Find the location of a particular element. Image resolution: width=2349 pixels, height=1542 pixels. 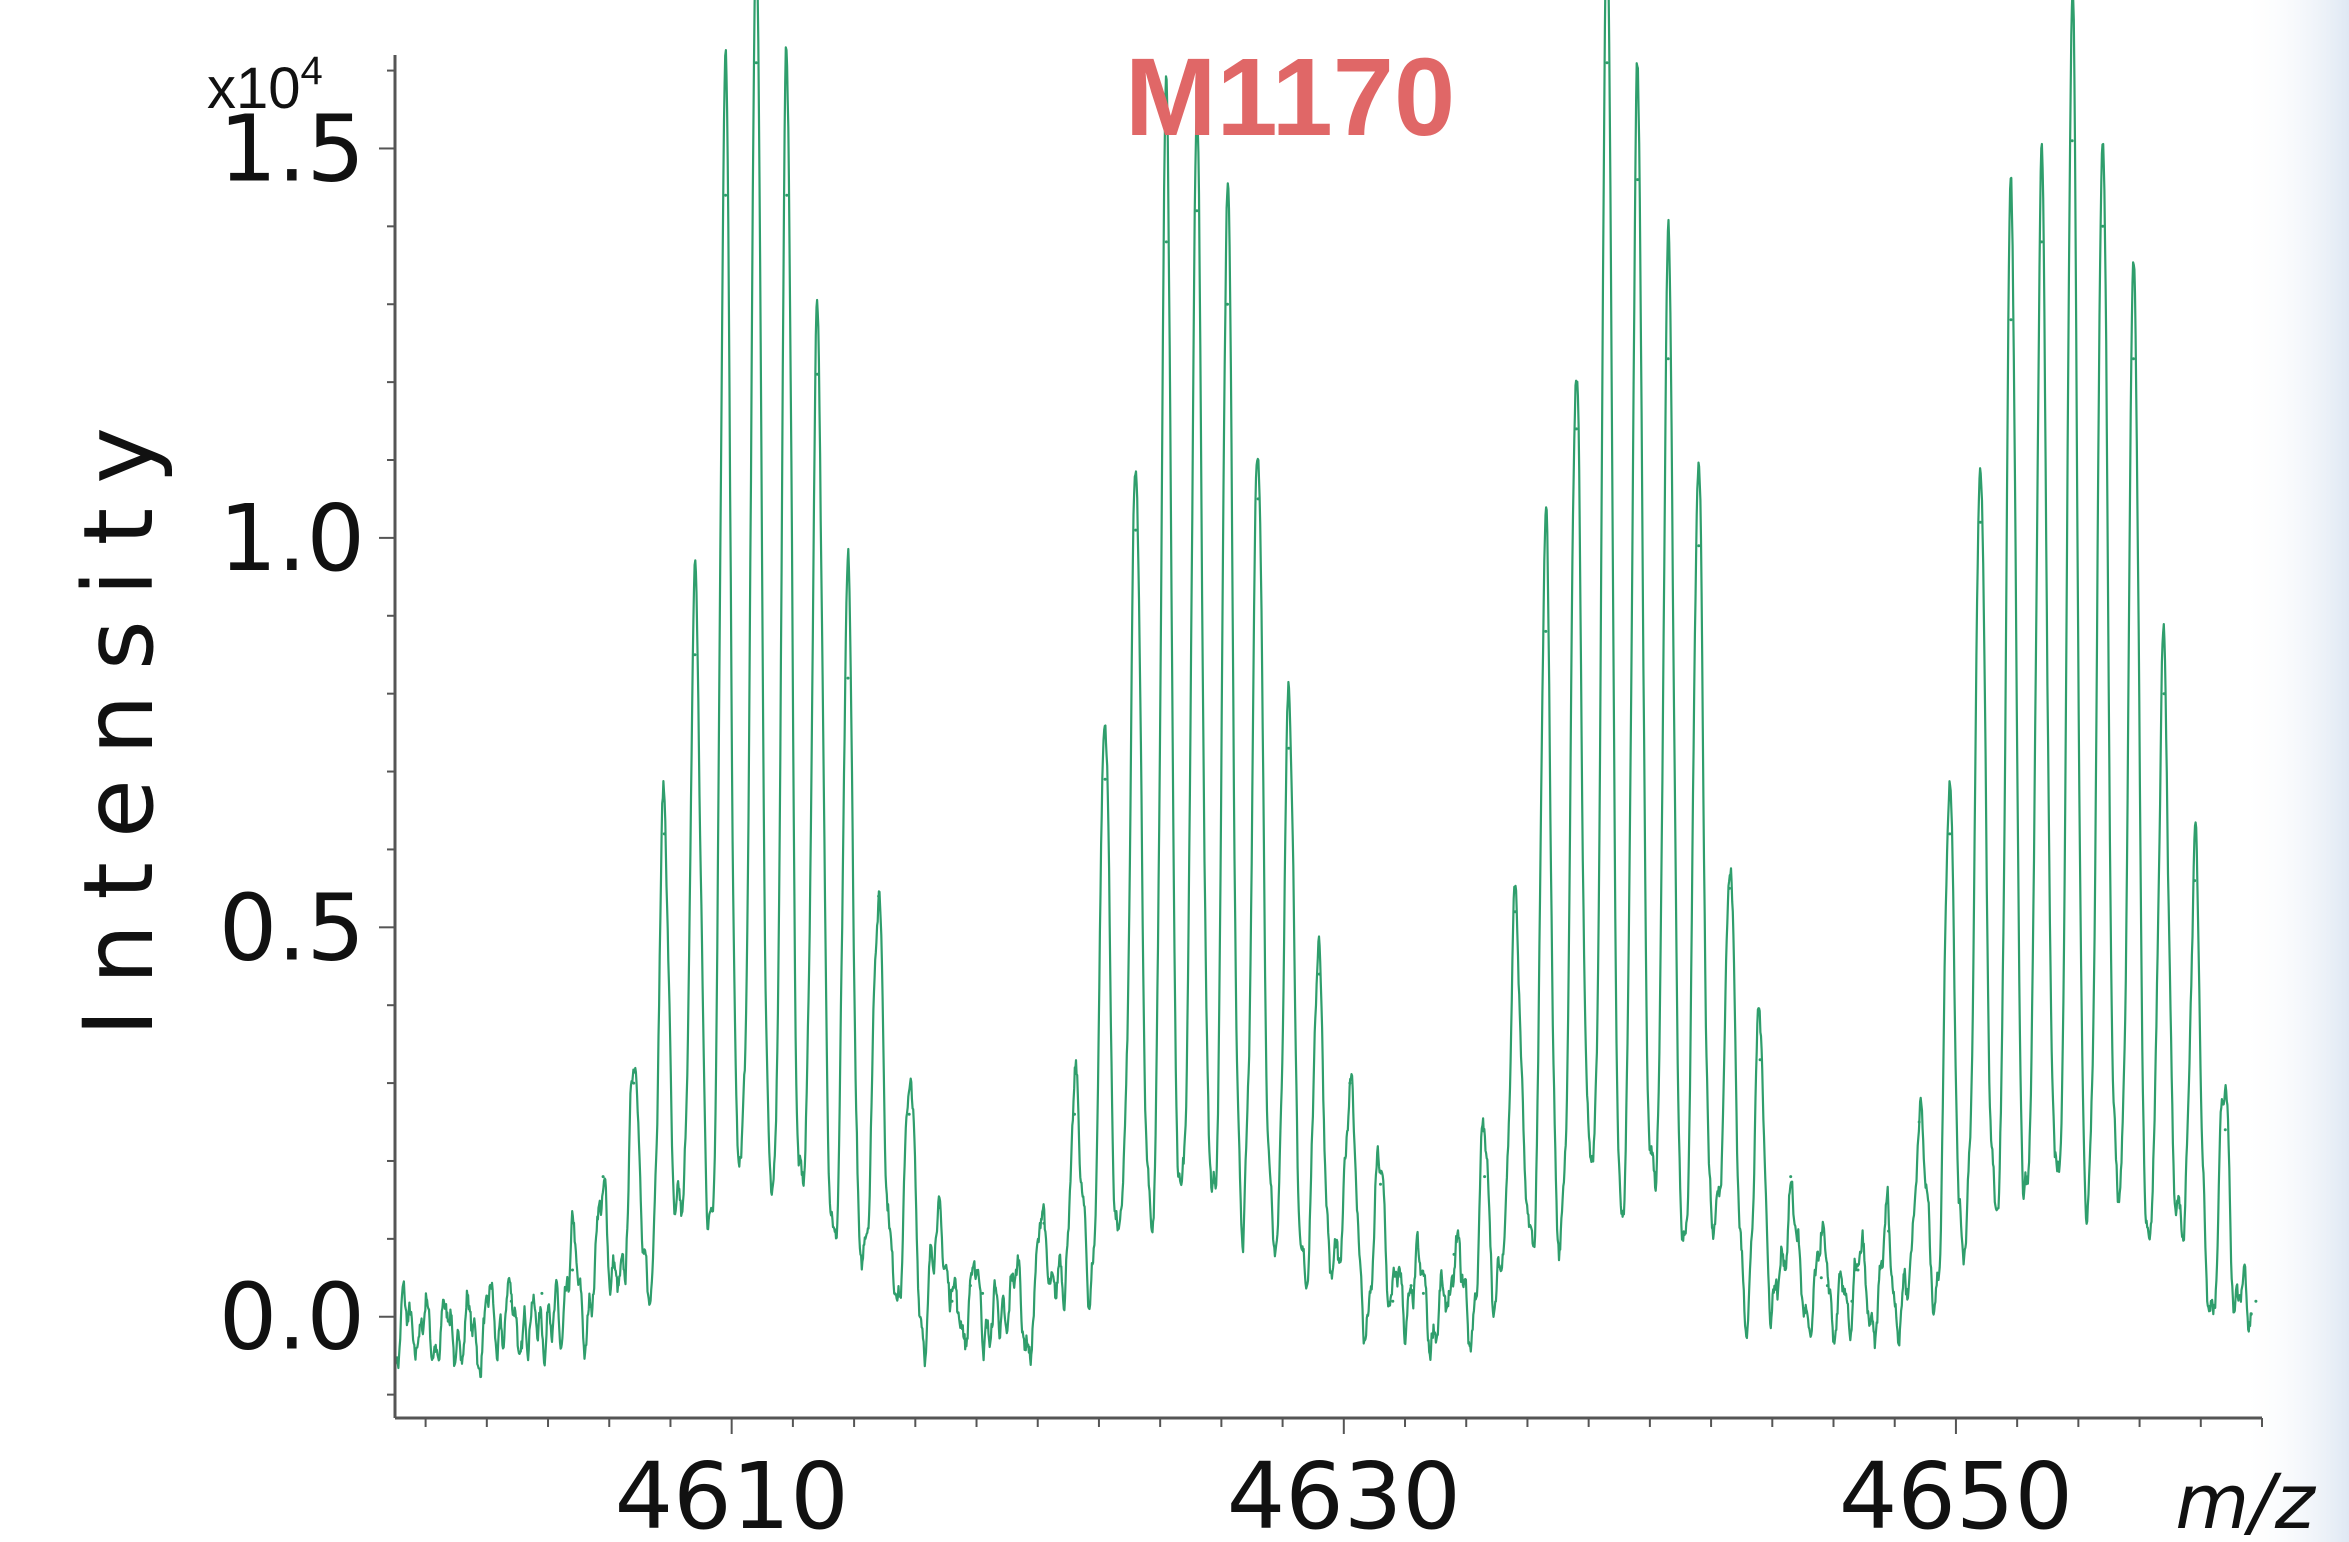

y-tick-label: 1.0 is located at coordinates (292, 538).